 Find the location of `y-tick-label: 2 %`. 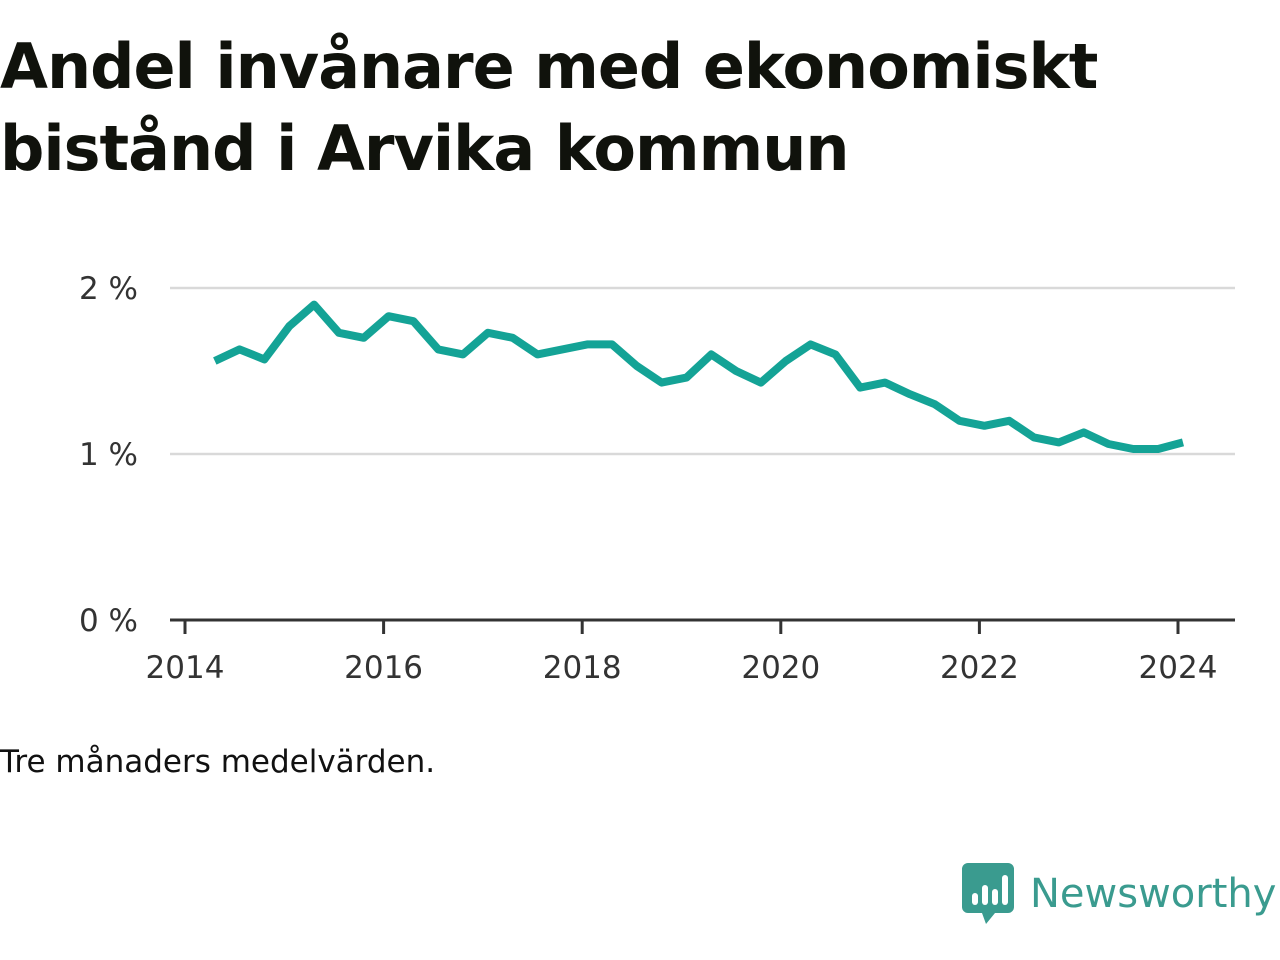

y-tick-label: 2 % is located at coordinates (108, 289).